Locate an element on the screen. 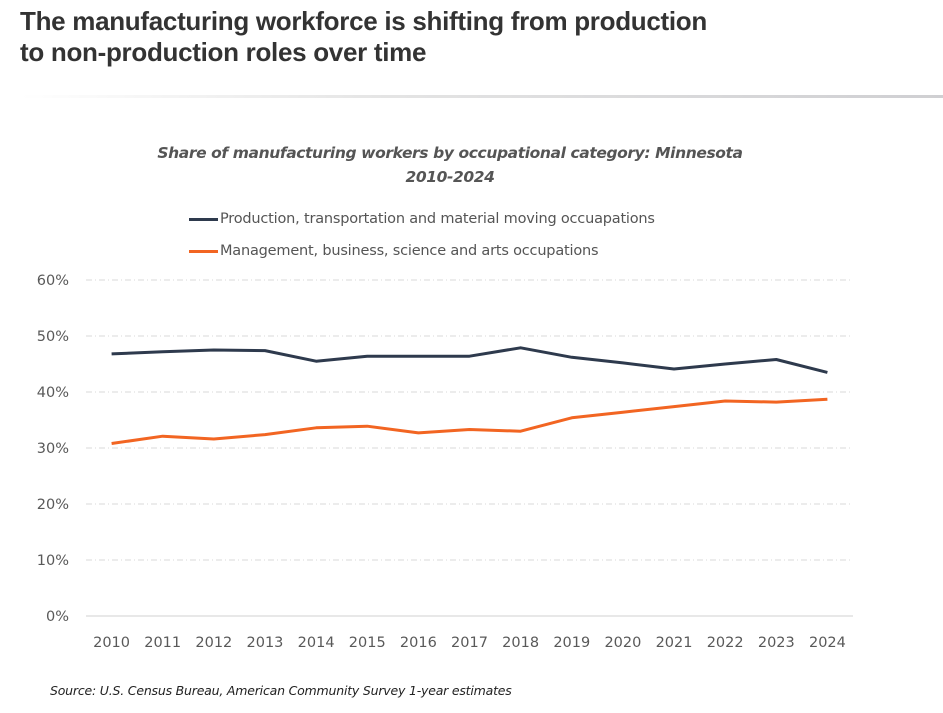  x-tick-label: 2019 is located at coordinates (571, 643).